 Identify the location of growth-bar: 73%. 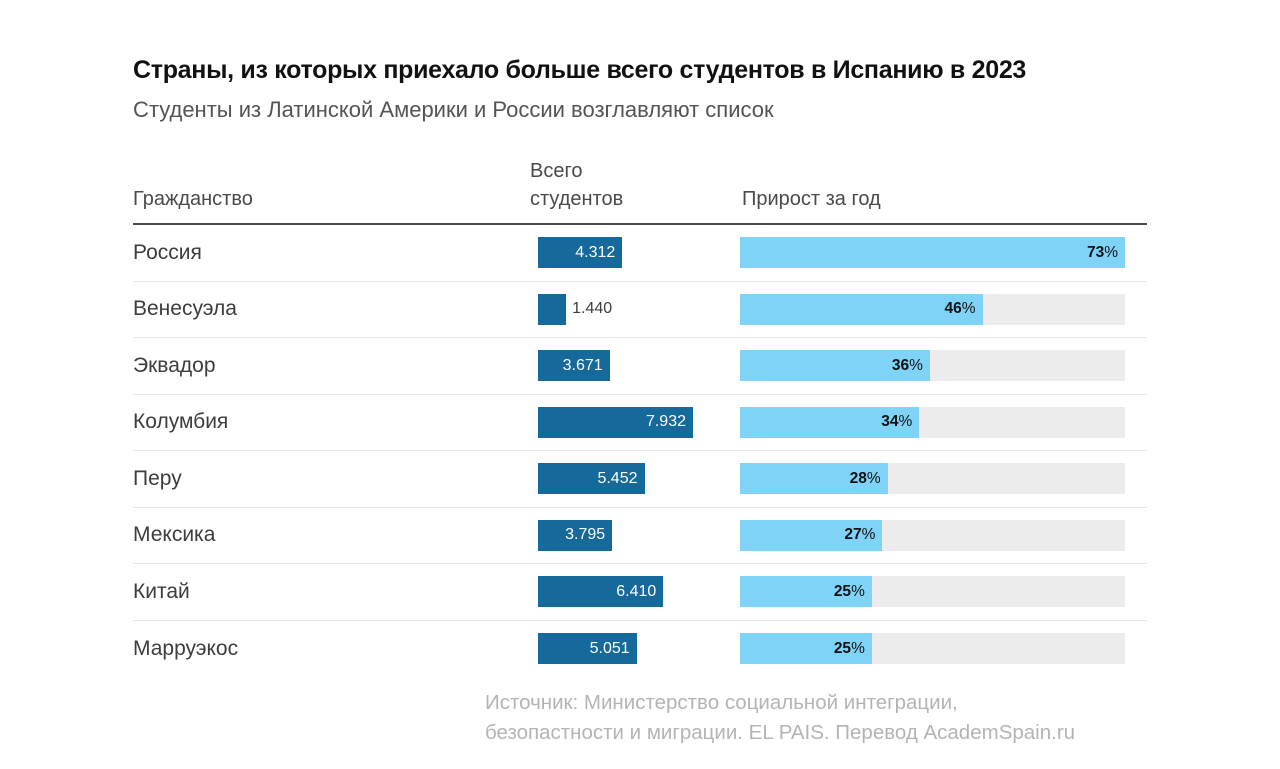
(932, 253).